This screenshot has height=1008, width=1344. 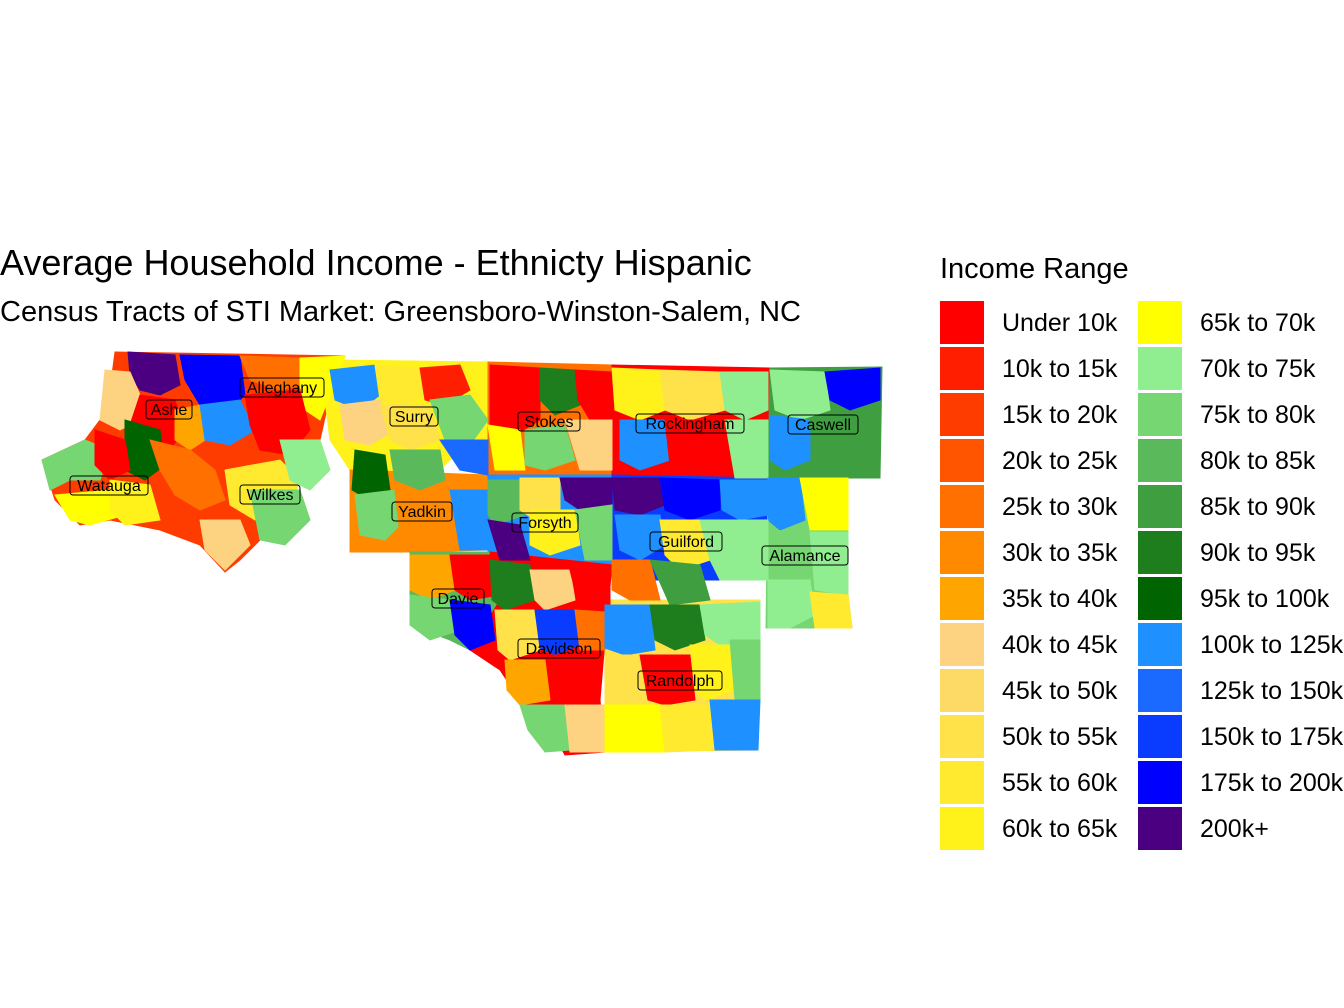 What do you see at coordinates (1060, 645) in the screenshot?
I see `legend-label: 40k to 45k` at bounding box center [1060, 645].